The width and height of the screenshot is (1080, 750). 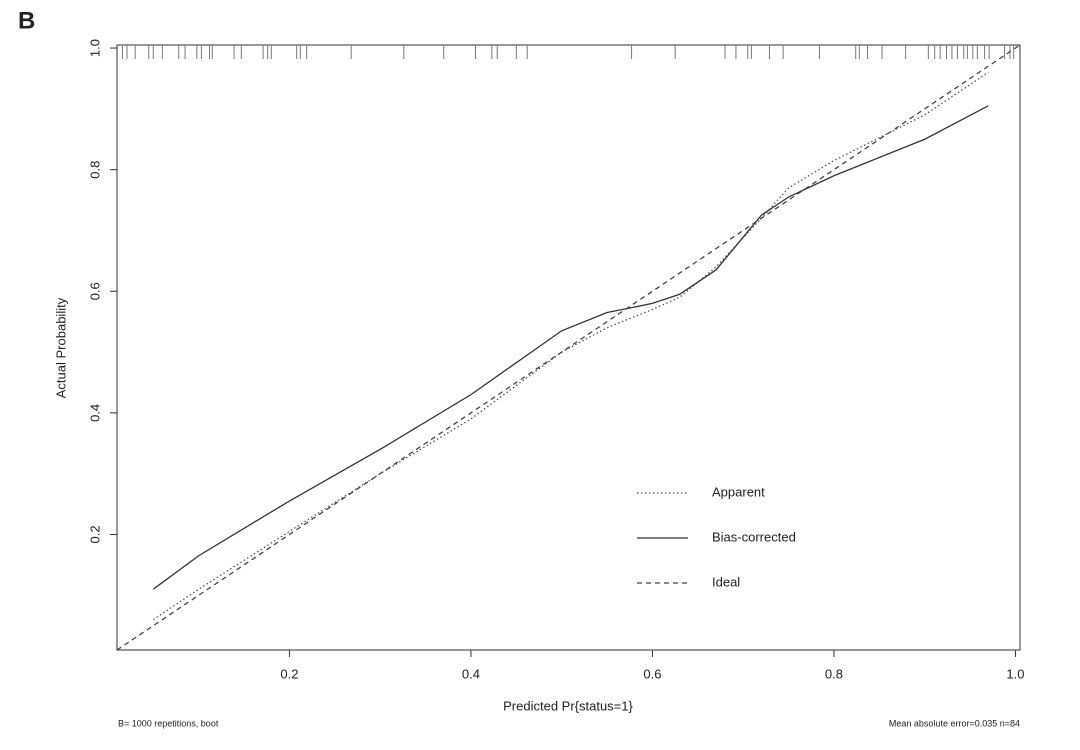 I want to click on y-tick-label: 0.6, so click(x=94, y=291).